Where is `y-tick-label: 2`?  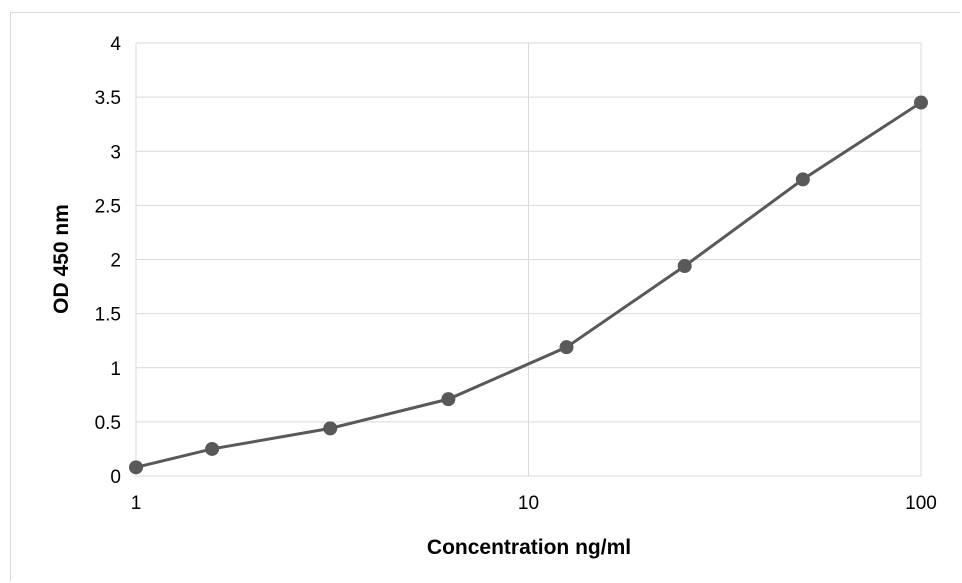
y-tick-label: 2 is located at coordinates (115, 261).